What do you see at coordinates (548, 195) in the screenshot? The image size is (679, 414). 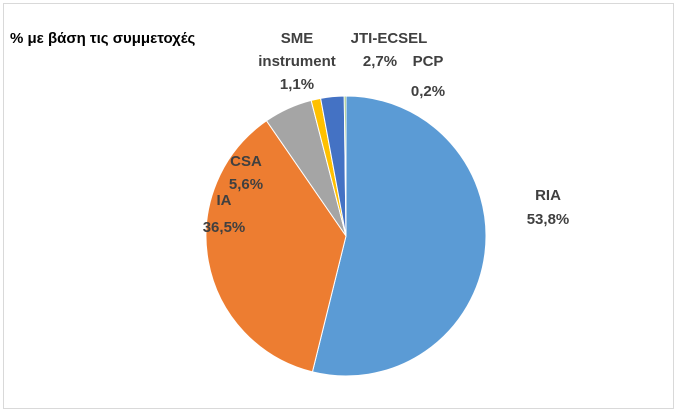 I see `slice-label: RIA` at bounding box center [548, 195].